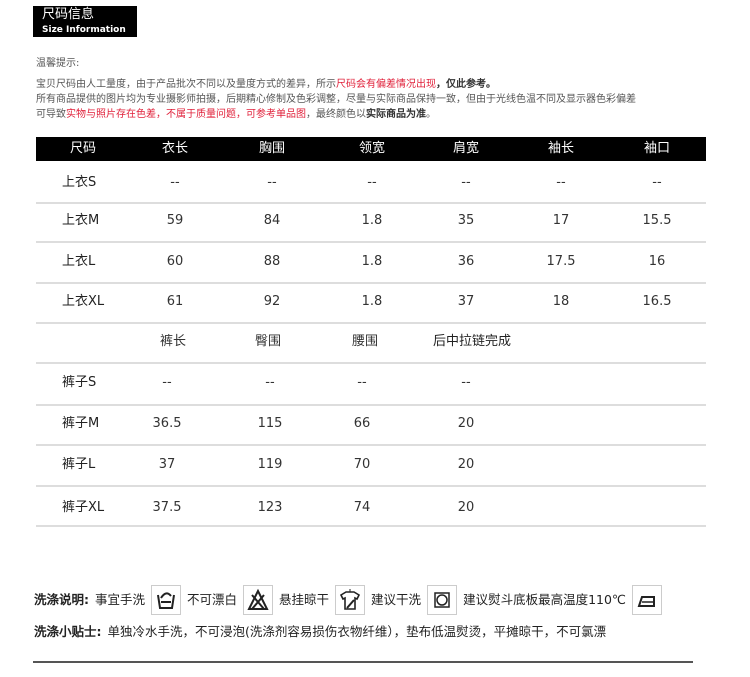 This screenshot has height=677, width=750. Describe the element at coordinates (466, 84) in the screenshot. I see `t: ，仅此参考。` at that location.